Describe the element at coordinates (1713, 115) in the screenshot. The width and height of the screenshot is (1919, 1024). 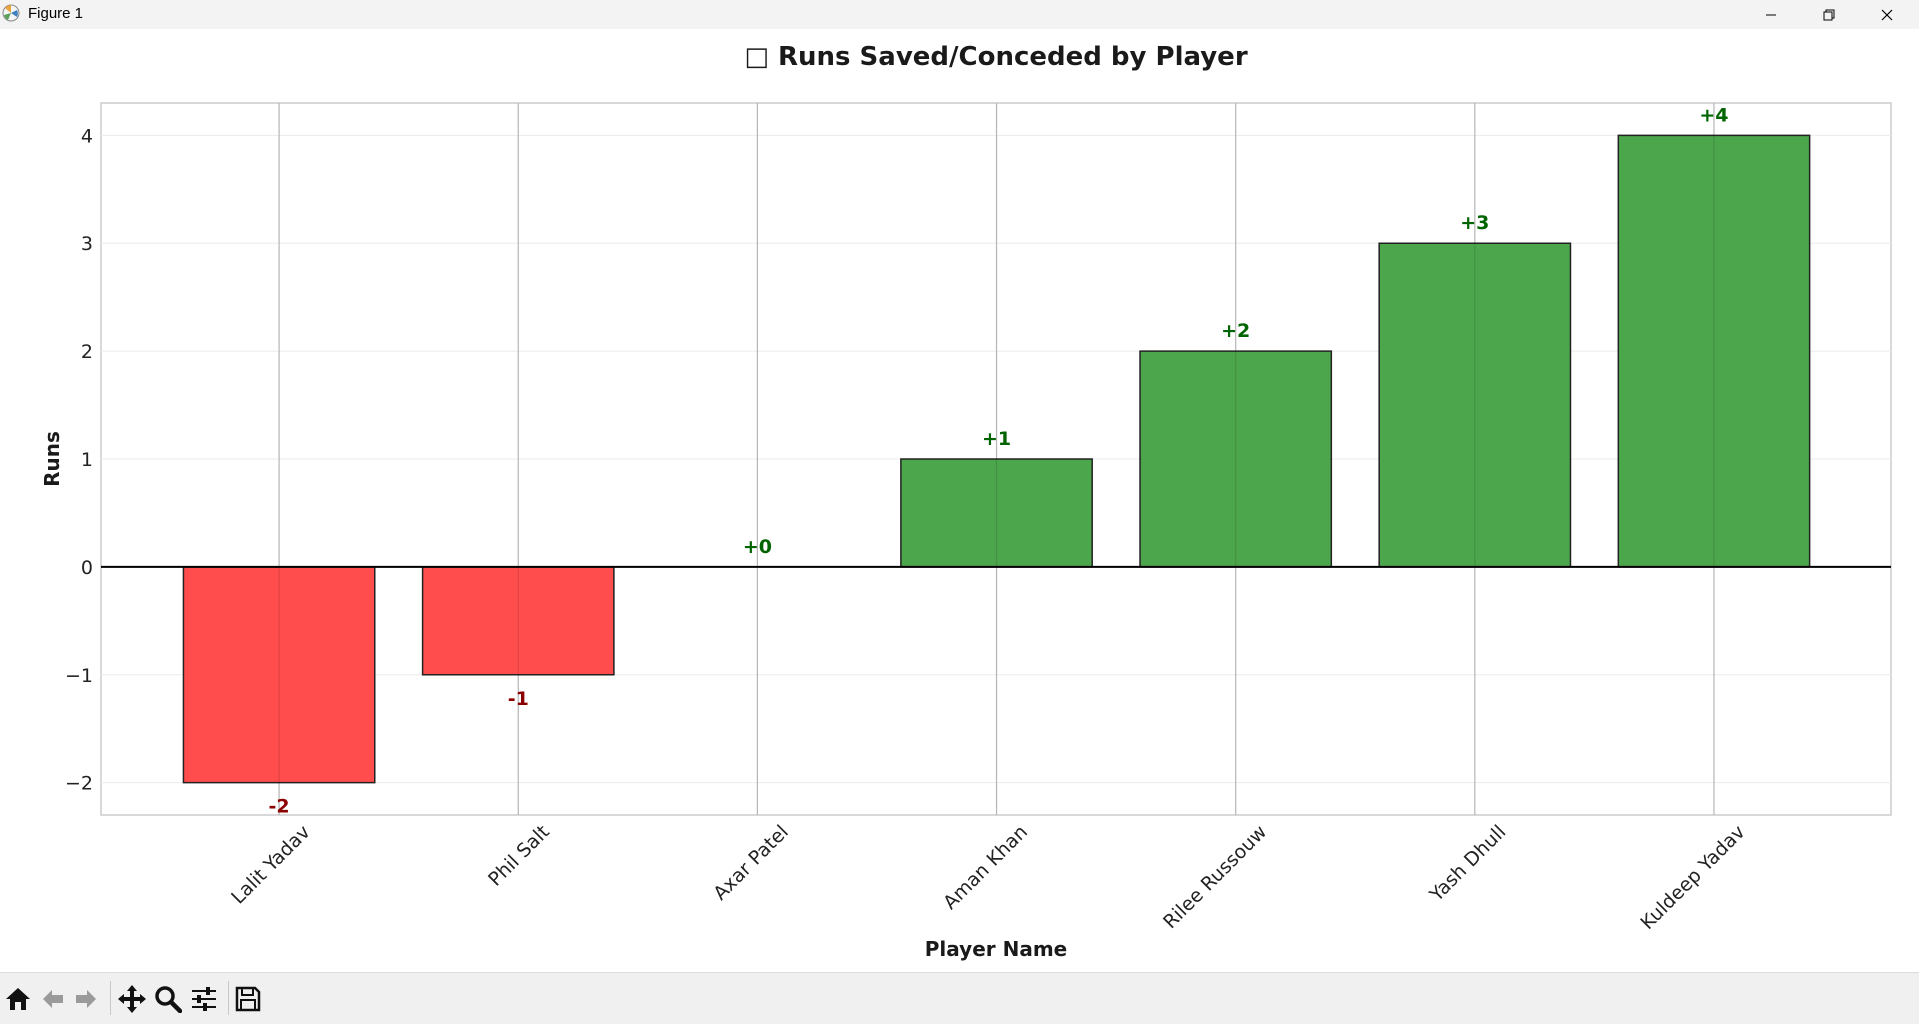
I see `data-label: +4` at that location.